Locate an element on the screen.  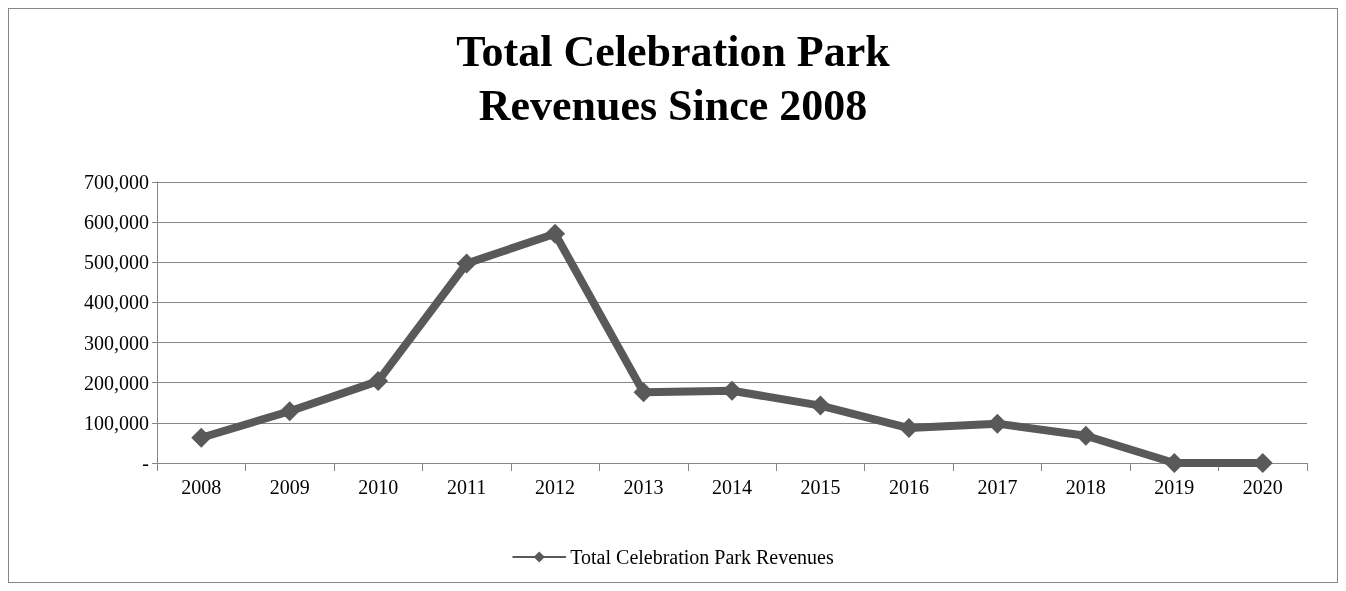
chart-title: Total Celebration Park Revenues Since 2008 is located at coordinates (673, 78).